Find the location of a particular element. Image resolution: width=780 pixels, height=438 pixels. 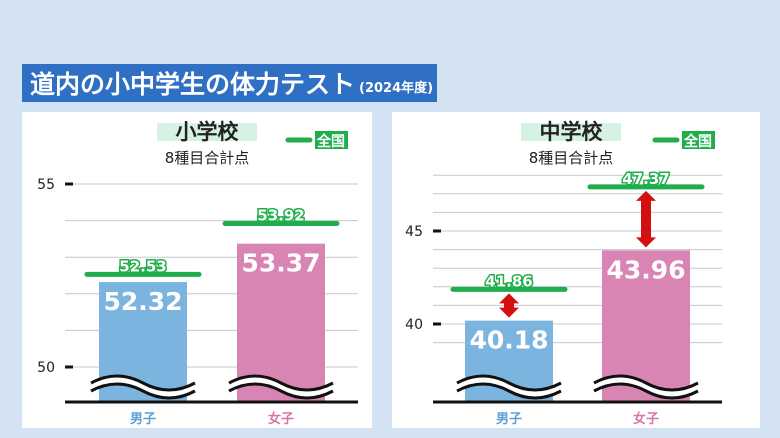

page-title: 道内の小中学生の体力テスト is located at coordinates (193, 84).